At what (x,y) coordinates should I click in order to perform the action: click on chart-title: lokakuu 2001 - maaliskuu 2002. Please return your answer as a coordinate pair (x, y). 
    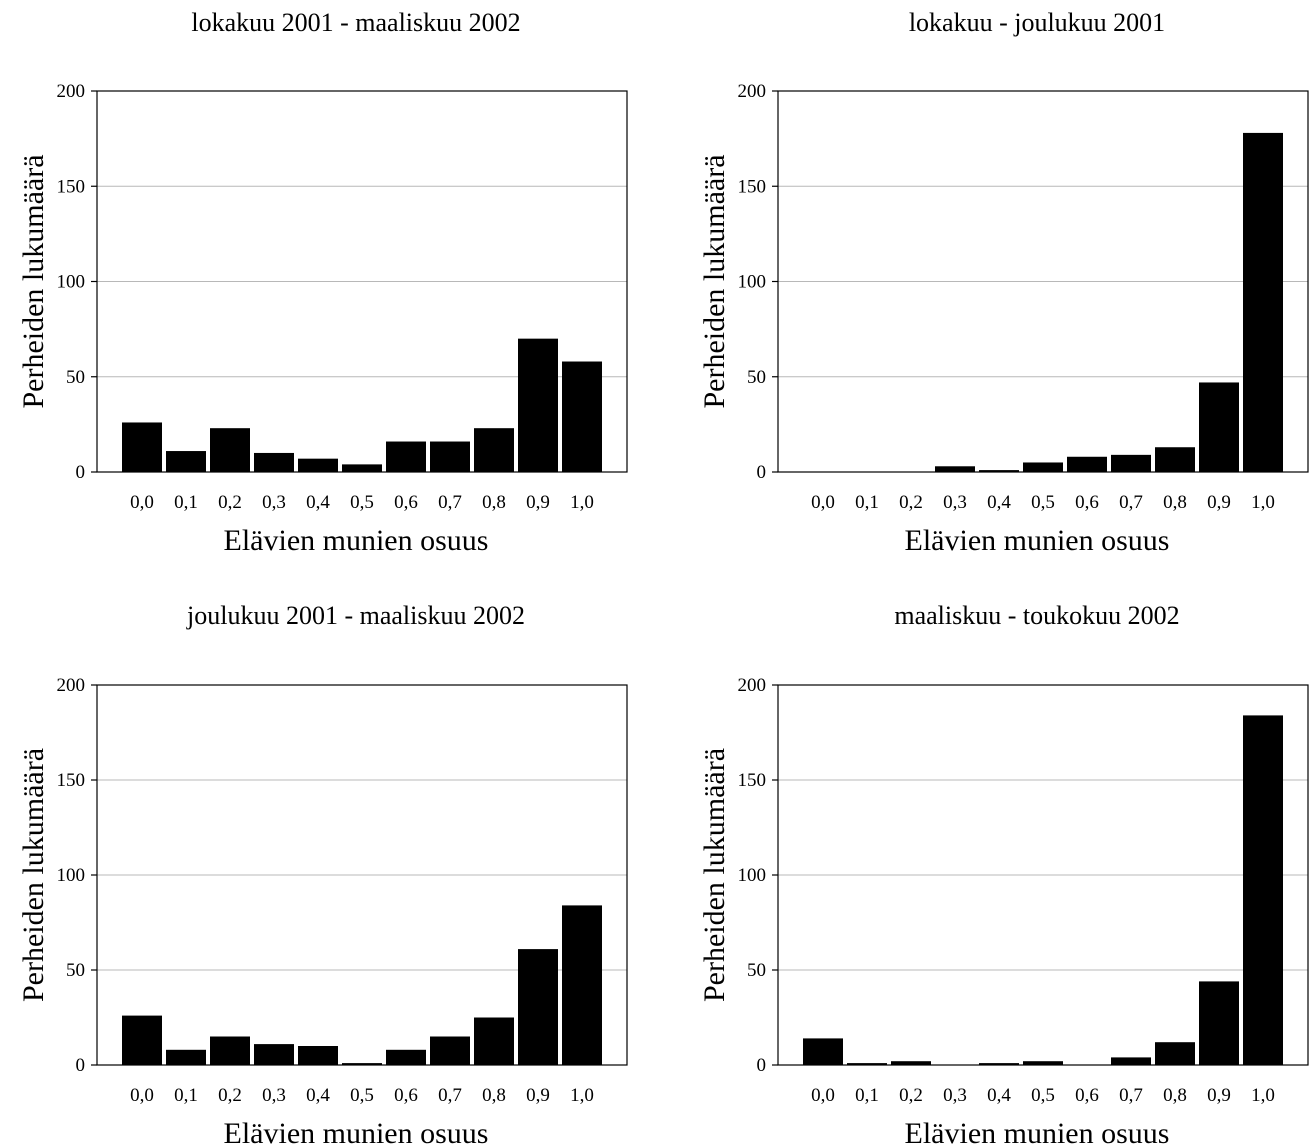
    Looking at the image, I should click on (355, 22).